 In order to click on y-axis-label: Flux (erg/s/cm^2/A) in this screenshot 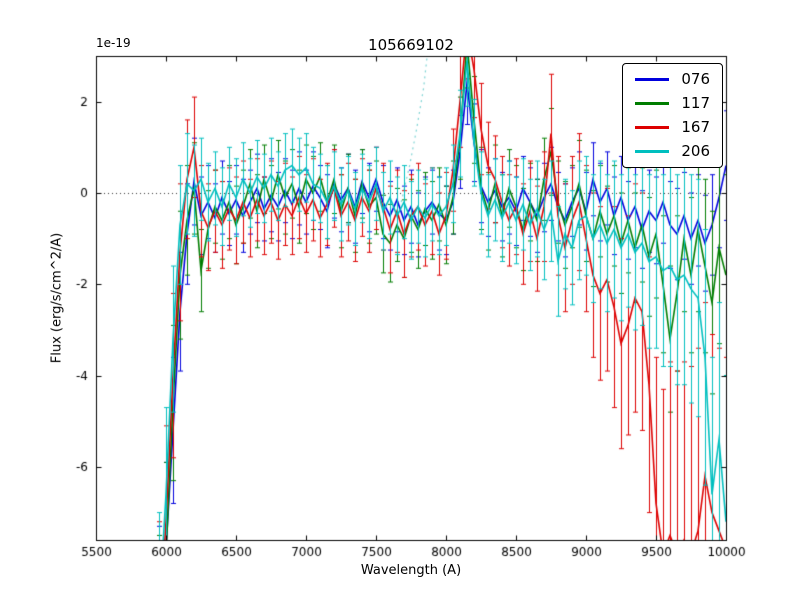, I will do `click(57, 298)`.